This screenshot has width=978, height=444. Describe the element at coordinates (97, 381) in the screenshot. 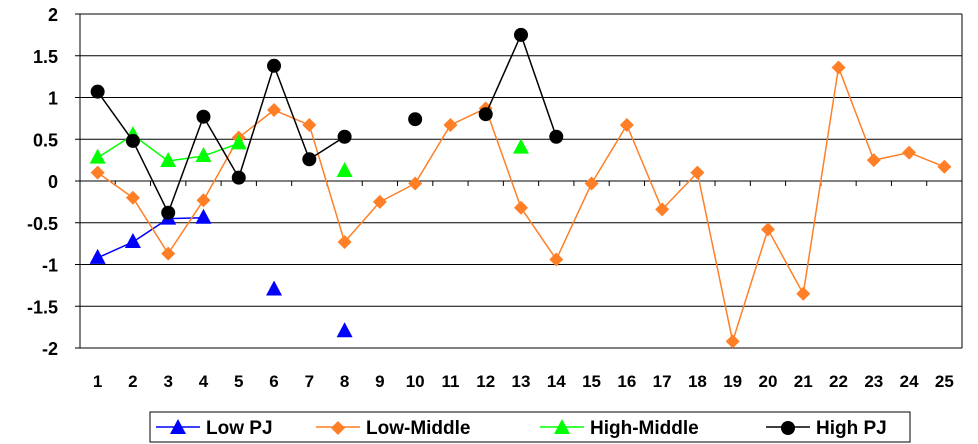

I see `x-tick-label: 1` at that location.